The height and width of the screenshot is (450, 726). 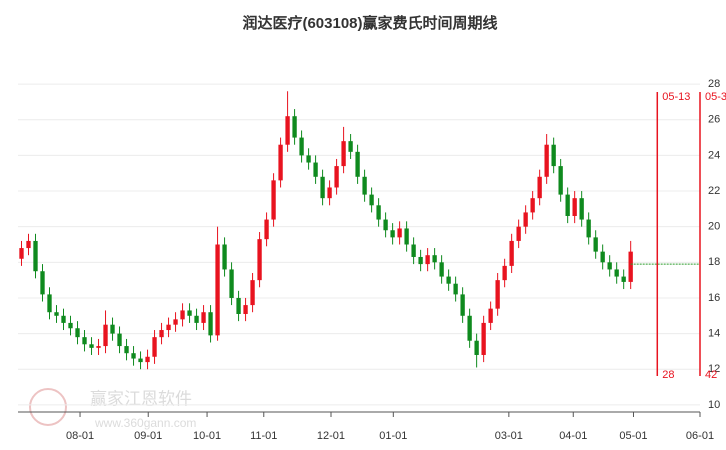 What do you see at coordinates (80, 436) in the screenshot?
I see `x-tick-label: 08-01` at bounding box center [80, 436].